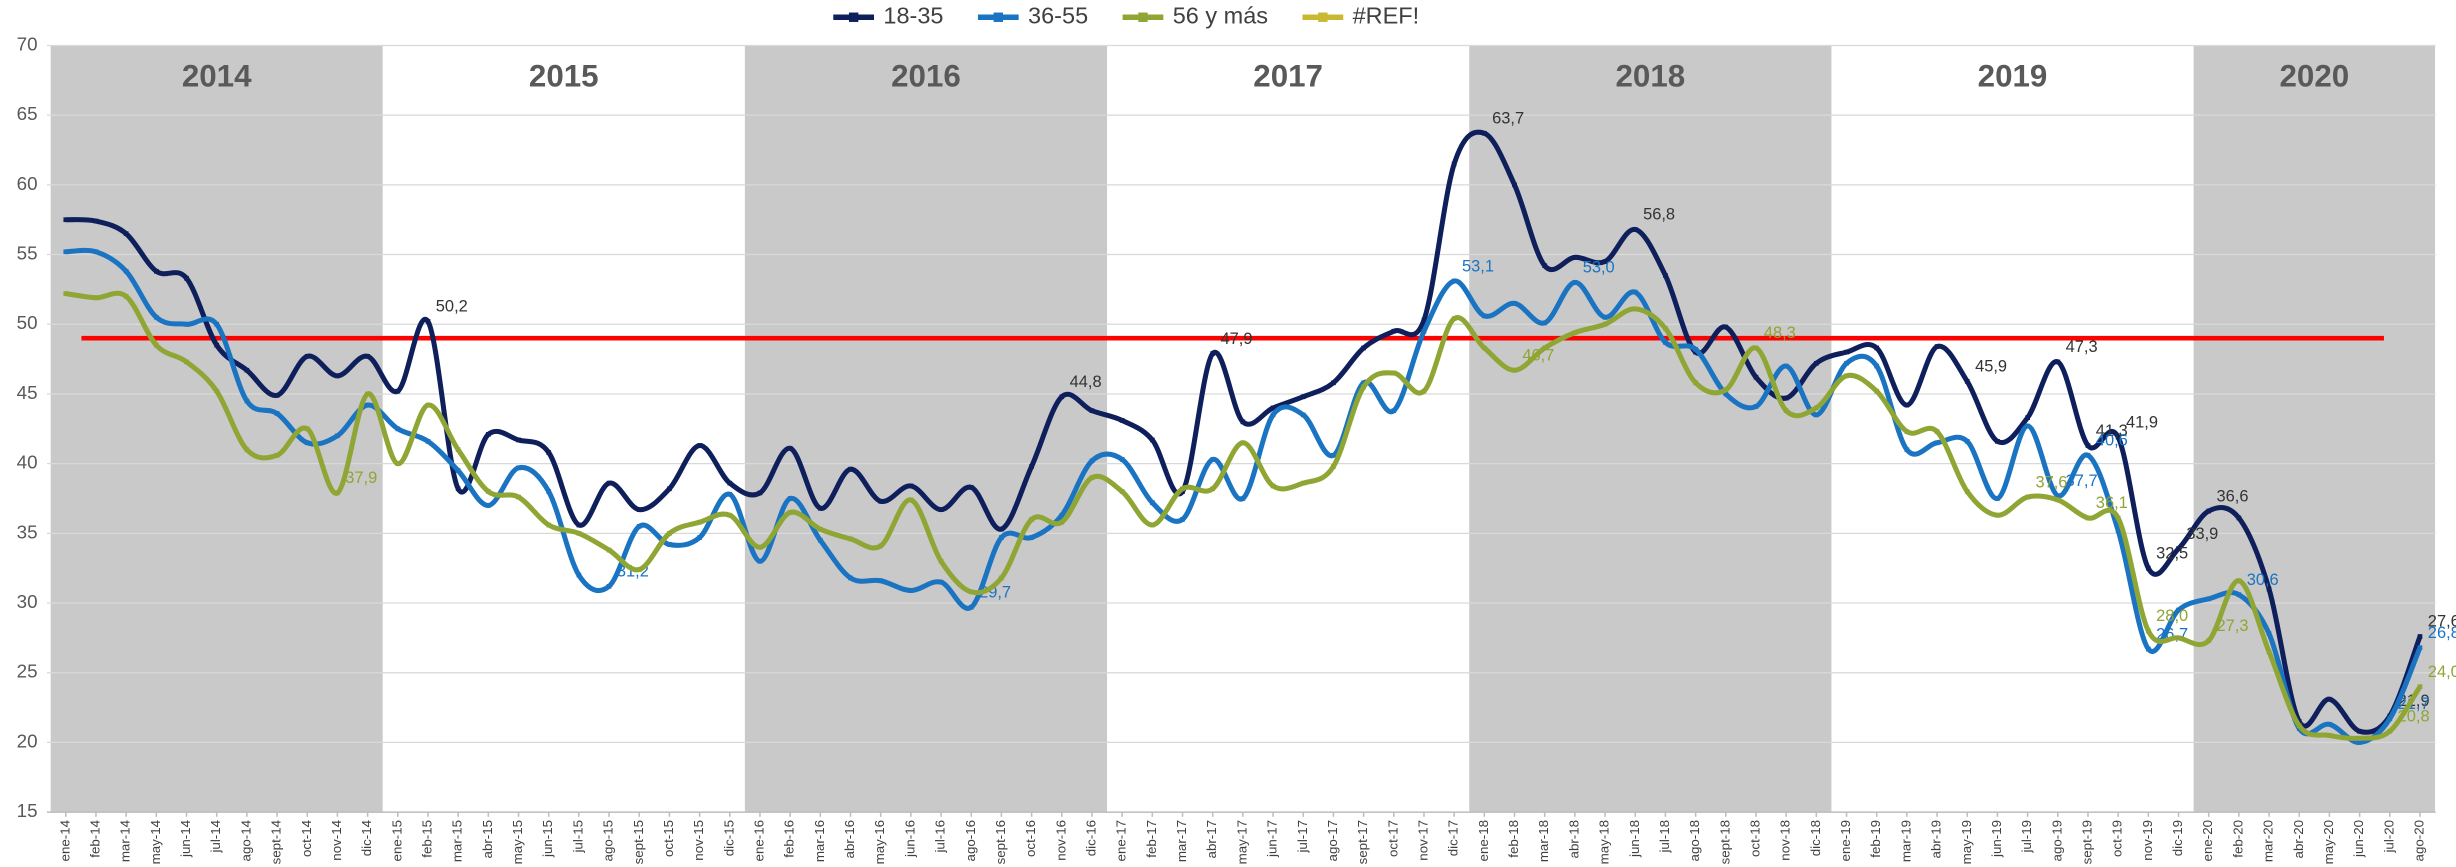 This screenshot has height=867, width=2456. Describe the element at coordinates (1362, 842) in the screenshot. I see `x-tick-label: sept-17` at that location.